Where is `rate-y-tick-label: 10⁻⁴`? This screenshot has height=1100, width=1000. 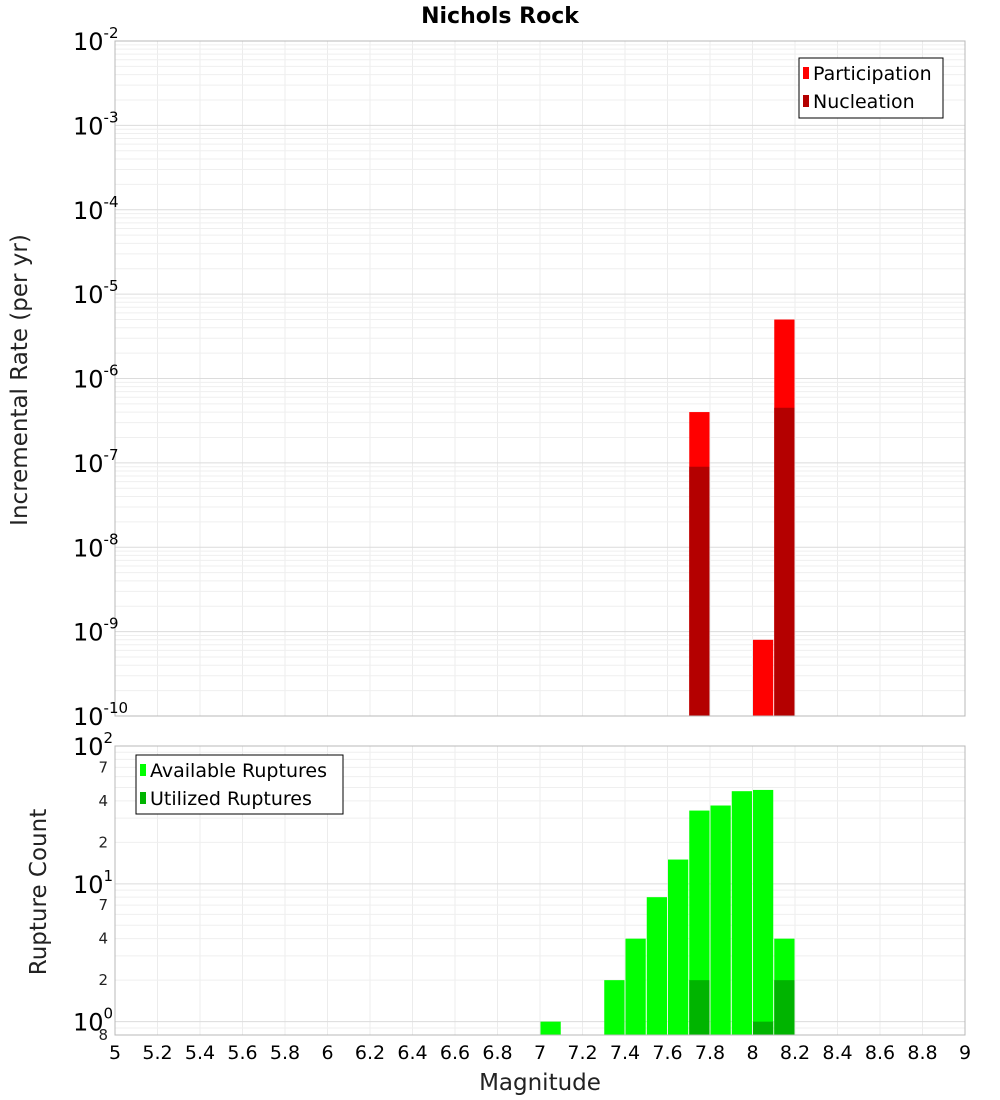 rate-y-tick-label: 10⁻⁴ is located at coordinates (96, 209).